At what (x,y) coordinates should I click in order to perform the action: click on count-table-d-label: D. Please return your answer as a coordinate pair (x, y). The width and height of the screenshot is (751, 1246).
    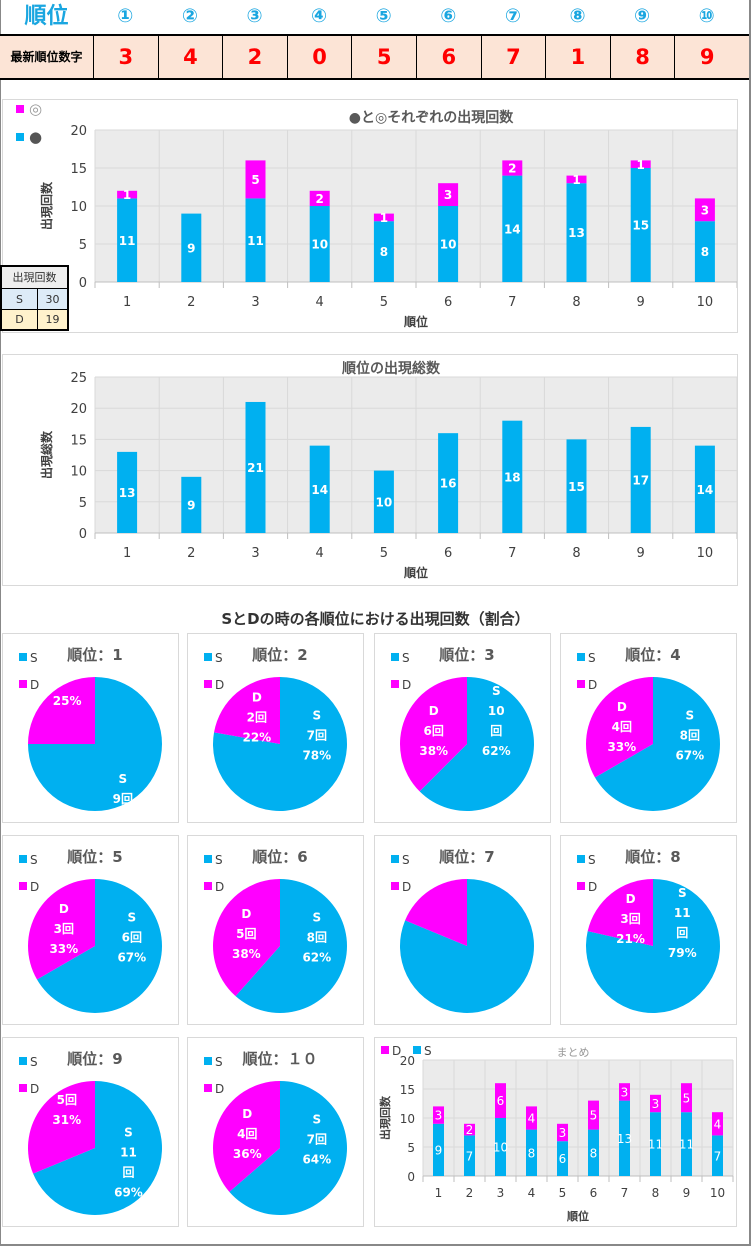
    Looking at the image, I should click on (20, 319).